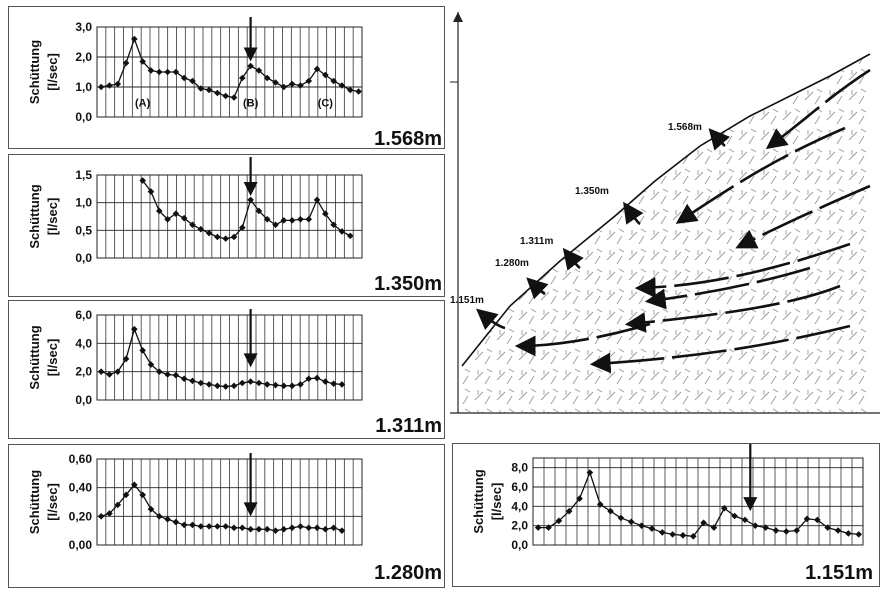 The height and width of the screenshot is (595, 885). What do you see at coordinates (251, 104) in the screenshot?
I see `peak-annotation: (B)` at bounding box center [251, 104].